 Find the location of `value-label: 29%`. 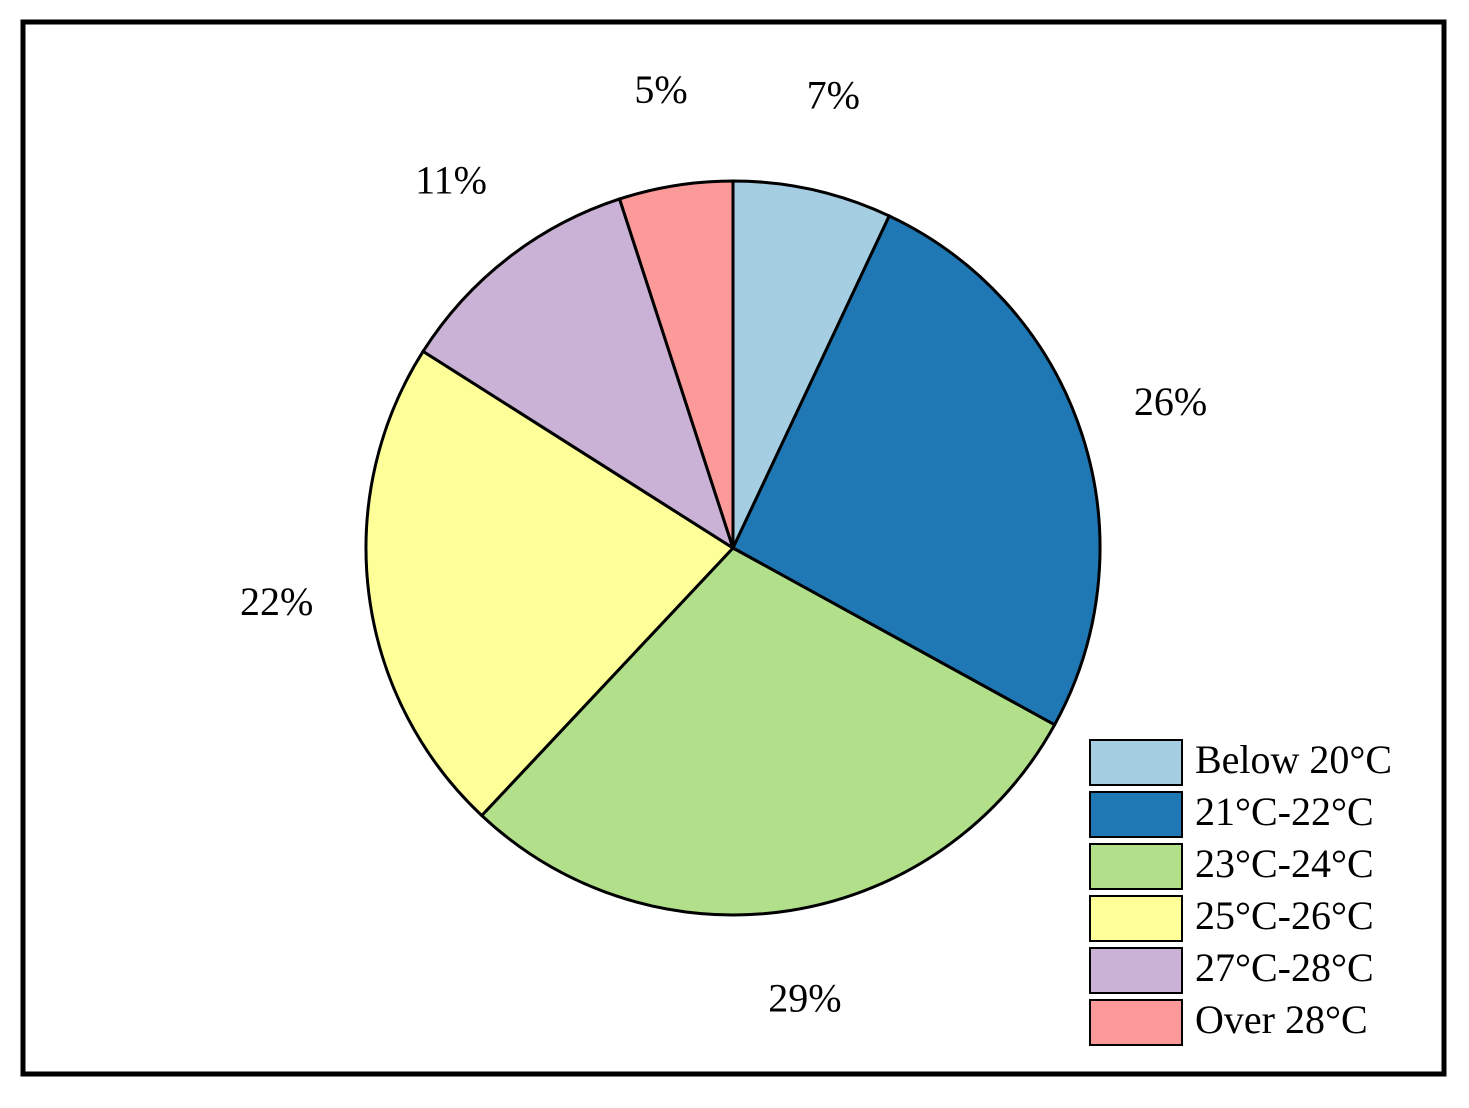

value-label: 29% is located at coordinates (804, 998).